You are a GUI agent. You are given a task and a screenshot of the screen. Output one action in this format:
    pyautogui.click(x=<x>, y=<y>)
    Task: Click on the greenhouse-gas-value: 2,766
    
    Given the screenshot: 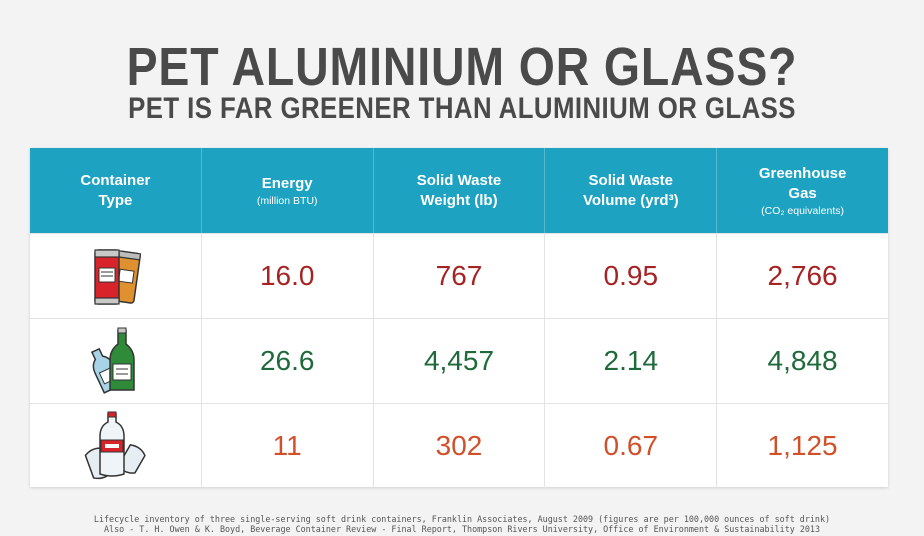 What is the action you would take?
    pyautogui.click(x=802, y=275)
    